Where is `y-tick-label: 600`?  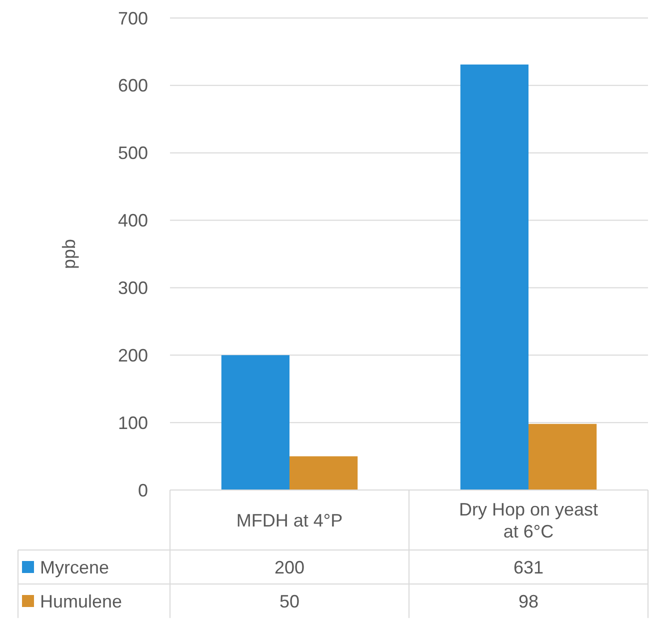 y-tick-label: 600 is located at coordinates (133, 86).